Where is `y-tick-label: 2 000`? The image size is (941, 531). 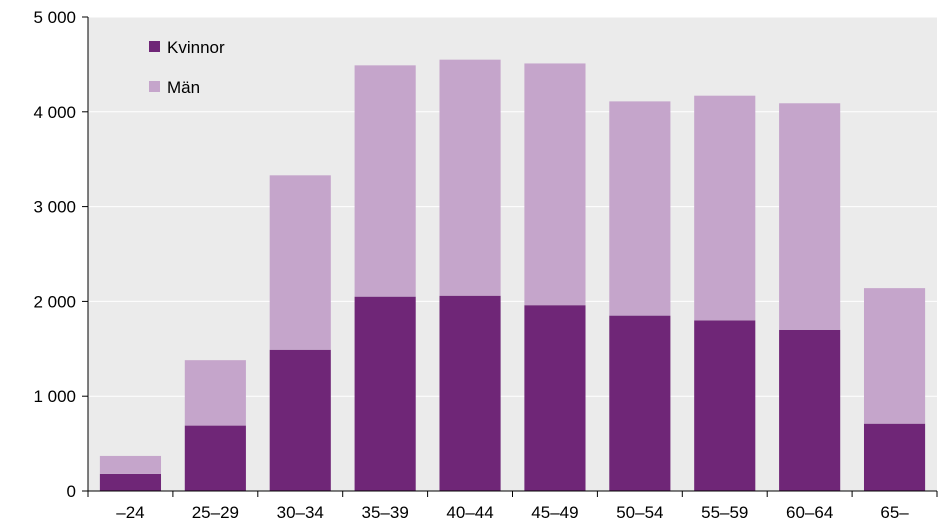 y-tick-label: 2 000 is located at coordinates (54, 301).